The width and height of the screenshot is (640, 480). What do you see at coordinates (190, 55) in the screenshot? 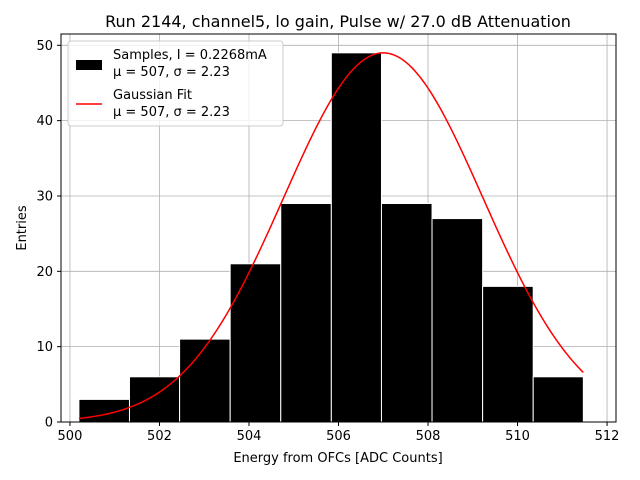
I see `legend-samples-label: Samples, I = 0.2268mA` at bounding box center [190, 55].